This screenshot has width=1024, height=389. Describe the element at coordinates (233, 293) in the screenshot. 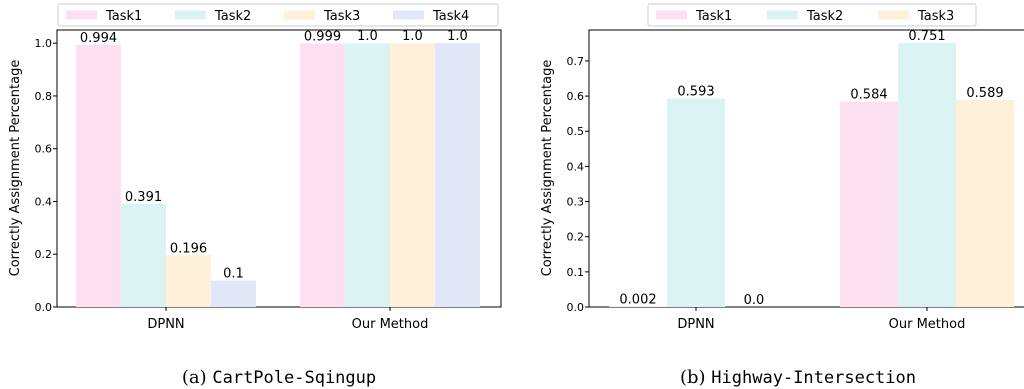

I see `bar-task4-dpnn` at that location.